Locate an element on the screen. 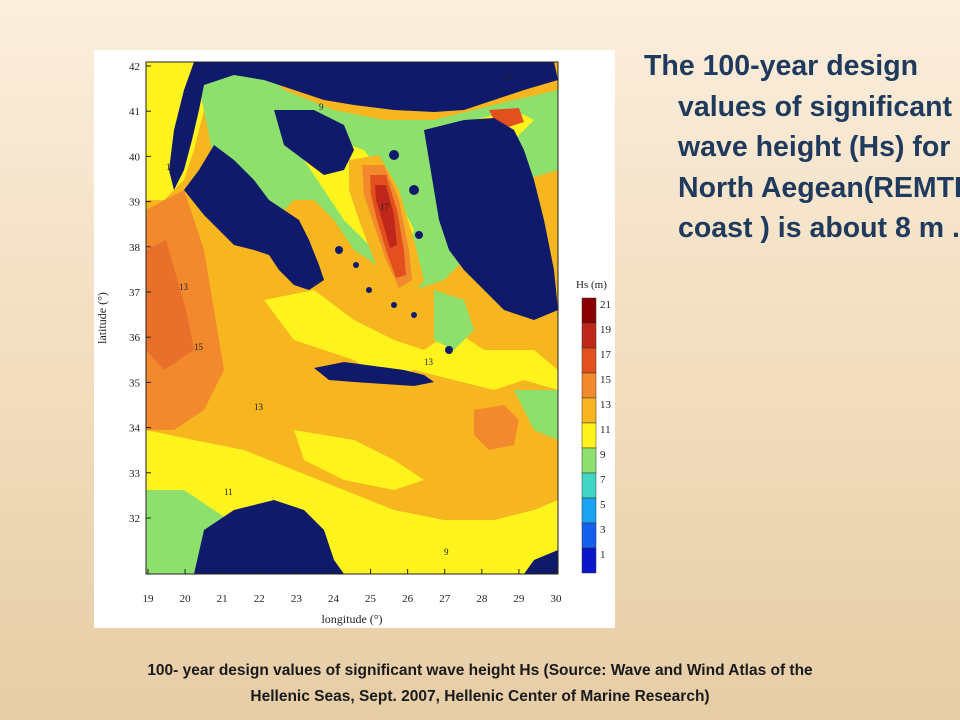 This screenshot has height=720, width=960. x-tick-label: 28 is located at coordinates (482, 599).